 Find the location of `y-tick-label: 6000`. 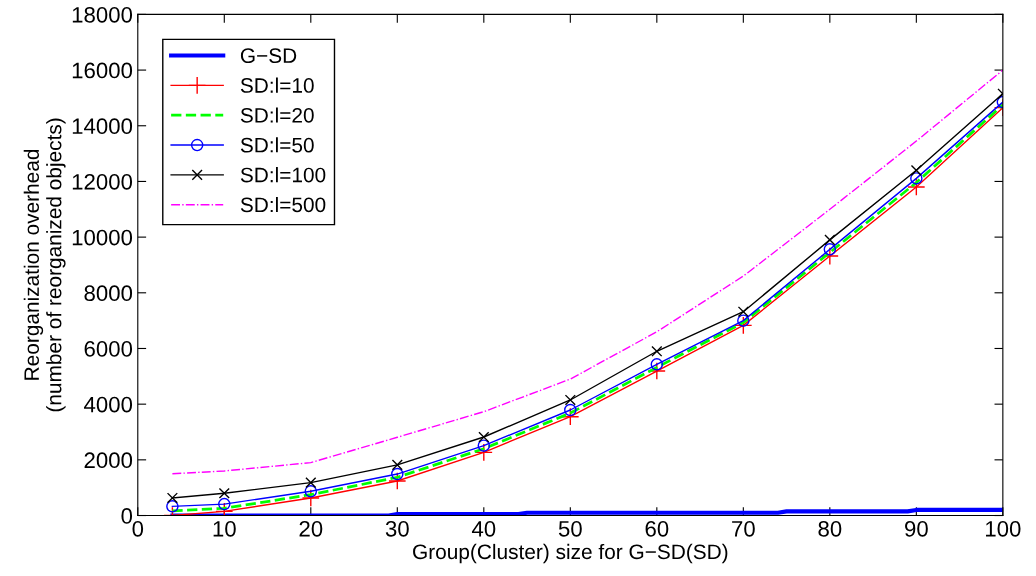

y-tick-label: 6000 is located at coordinates (108, 349).